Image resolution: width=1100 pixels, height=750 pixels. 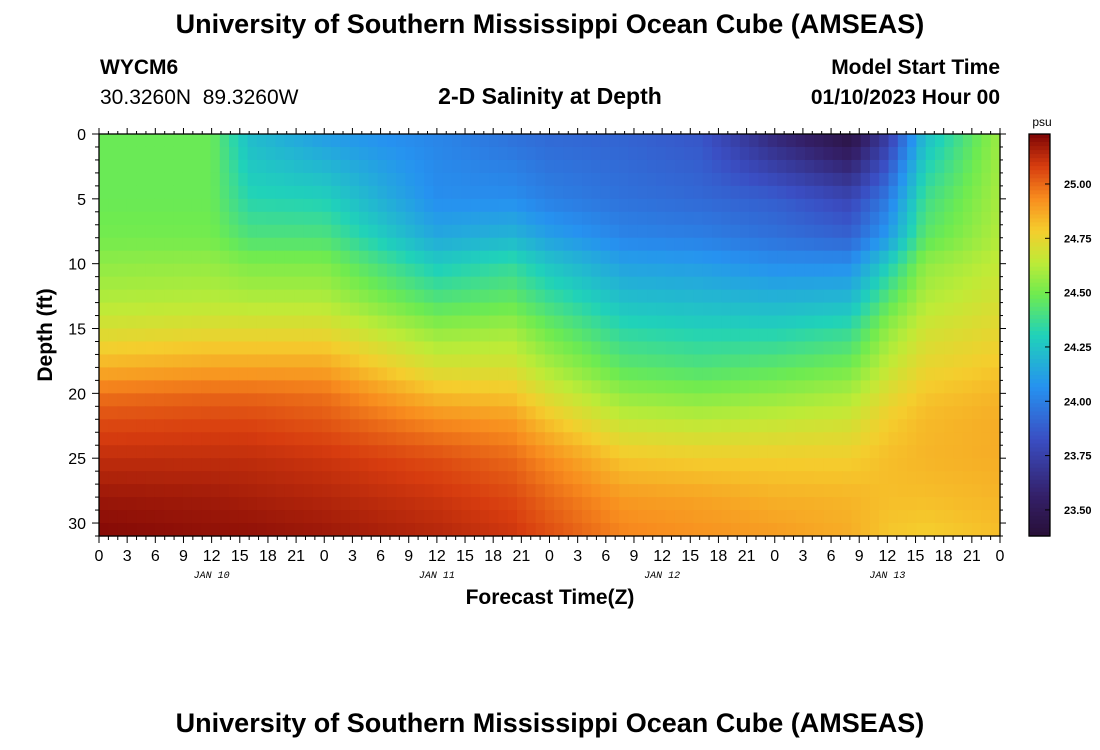 What do you see at coordinates (77, 394) in the screenshot?
I see `y-tick-label: 20` at bounding box center [77, 394].